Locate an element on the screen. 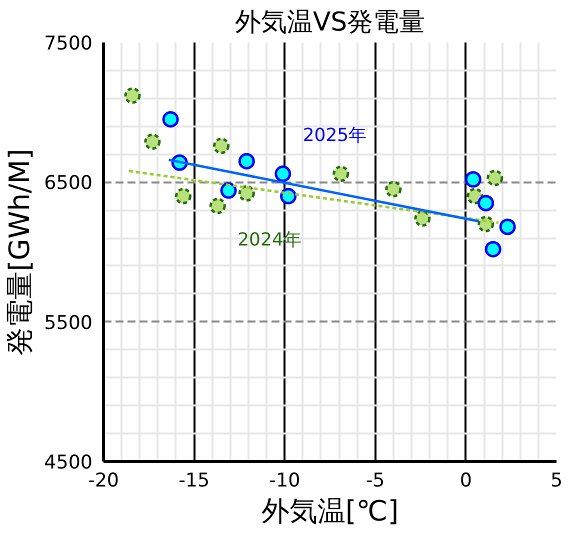 This screenshot has width=577, height=535. series-label: 2025年 is located at coordinates (334, 135).